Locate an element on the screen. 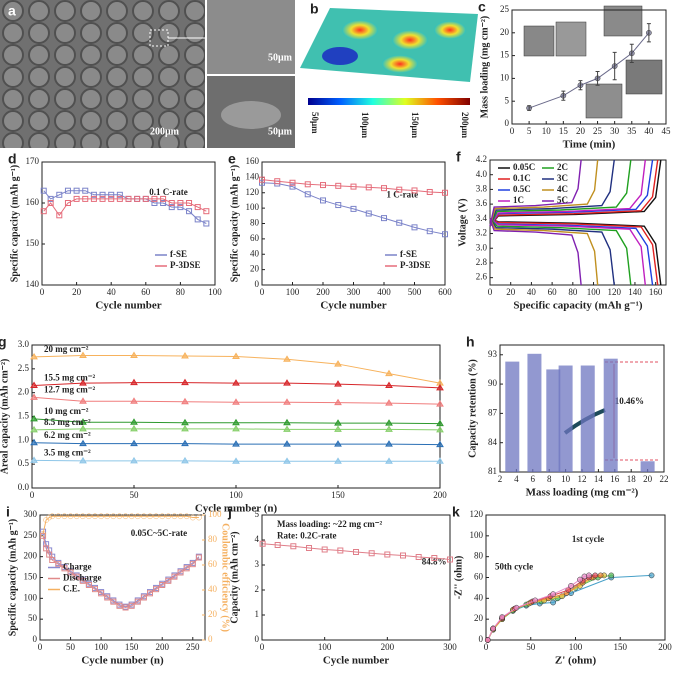 The width and height of the screenshot is (676, 674). y2-tick-label: 80 is located at coordinates (213, 539).